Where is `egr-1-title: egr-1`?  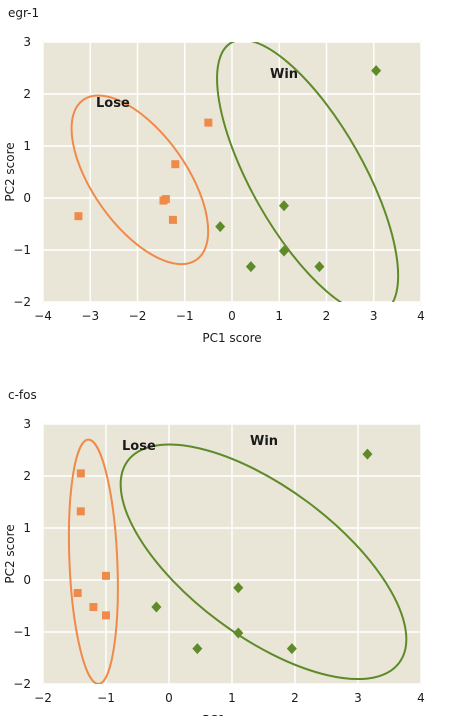 egr-1-title: egr-1 is located at coordinates (24, 13).